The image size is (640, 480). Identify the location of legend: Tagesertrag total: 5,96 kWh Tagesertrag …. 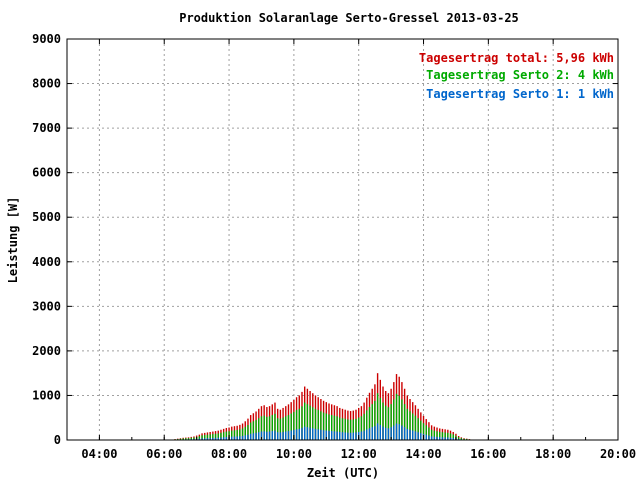
(516, 76).